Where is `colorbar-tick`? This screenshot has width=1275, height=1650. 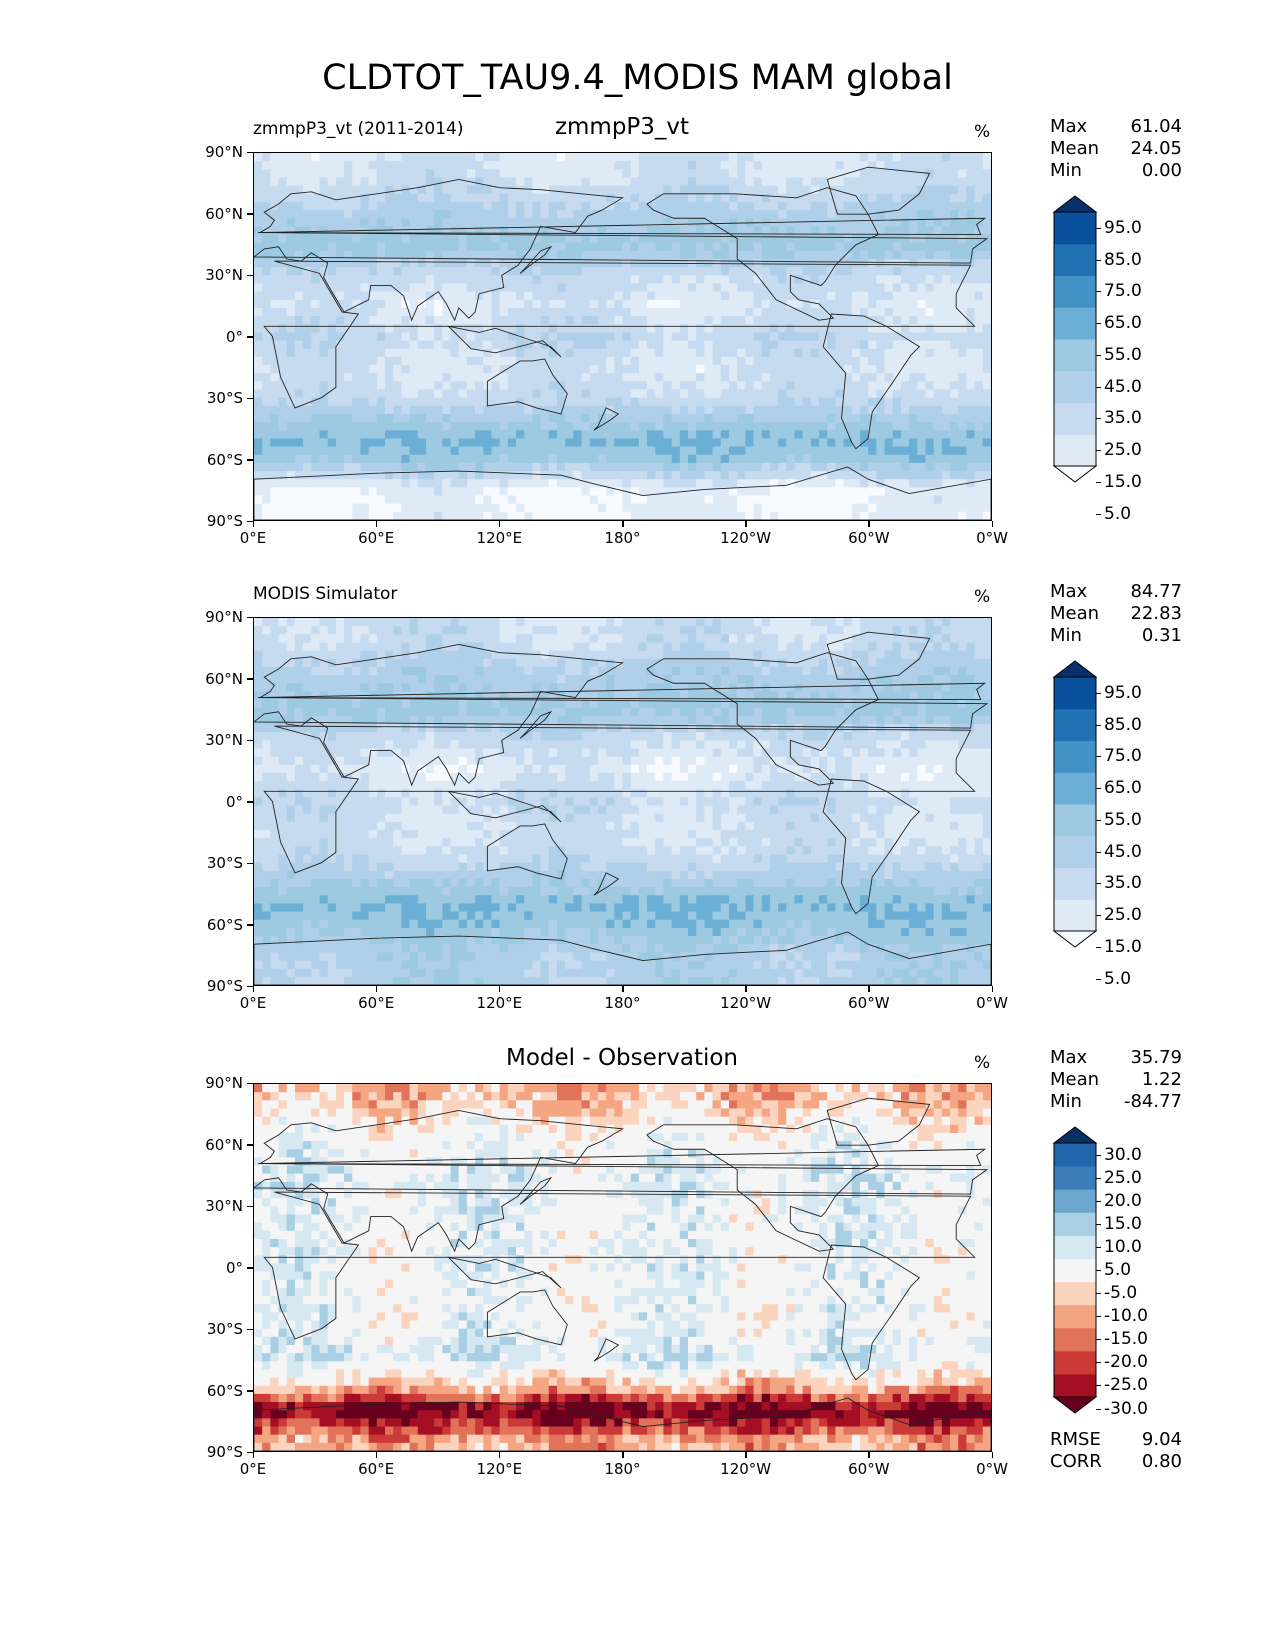
colorbar-tick is located at coordinates (1098, 514).